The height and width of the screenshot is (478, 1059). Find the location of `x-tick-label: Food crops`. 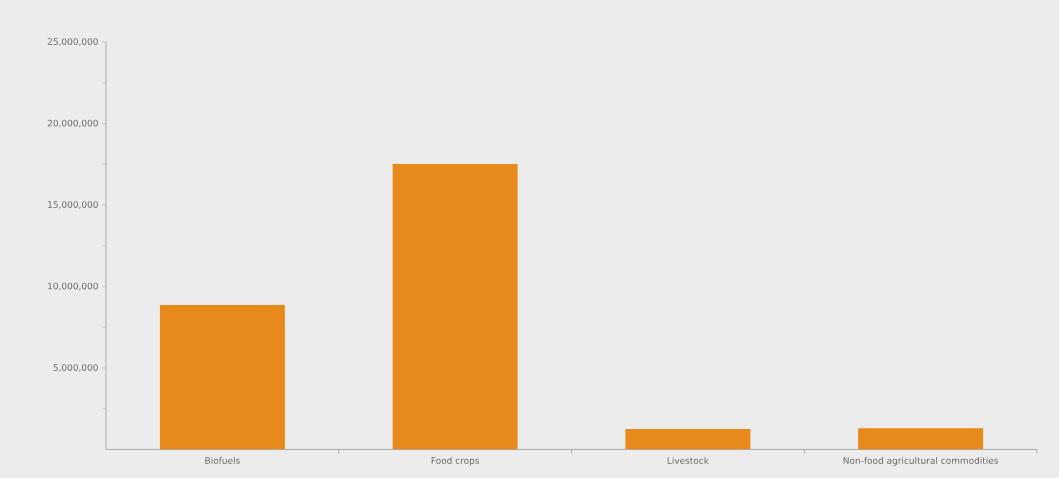

x-tick-label: Food crops is located at coordinates (455, 461).